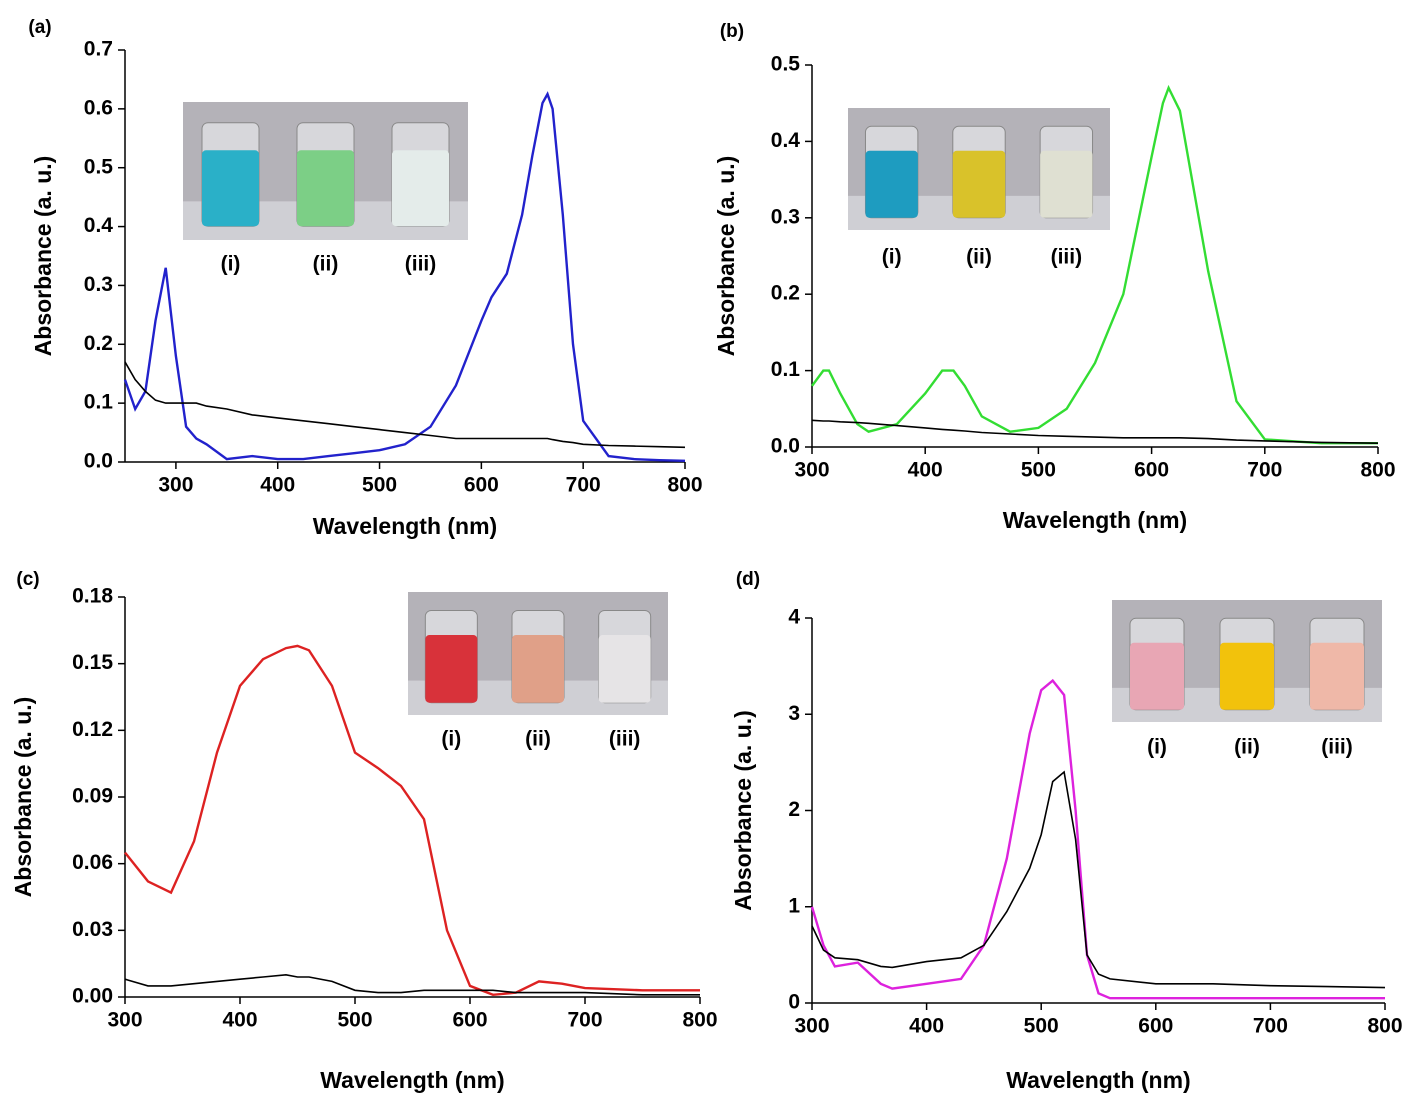 This screenshot has width=1409, height=1097. I want to click on y-tick-label: 2, so click(794, 809).